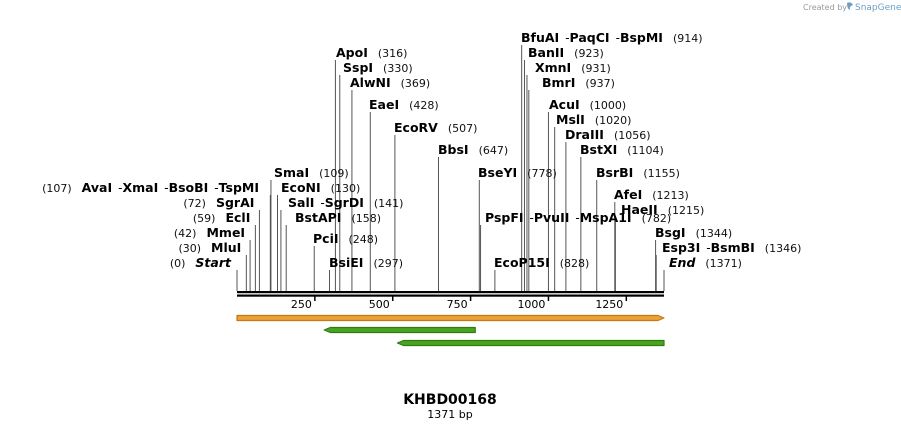  What do you see at coordinates (587, 104) in the screenshot?
I see `site-label-acui: AcuI (1000)` at bounding box center [587, 104].